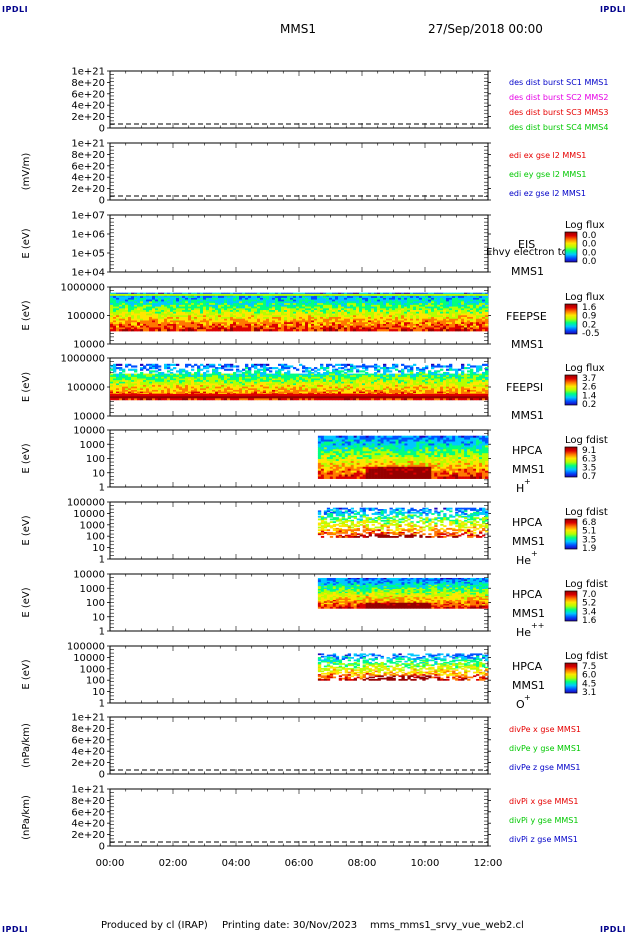 The image size is (630, 934). What do you see at coordinates (558, 97) in the screenshot?
I see `legend-des-1: des dist burst SC2 MMS2` at bounding box center [558, 97].